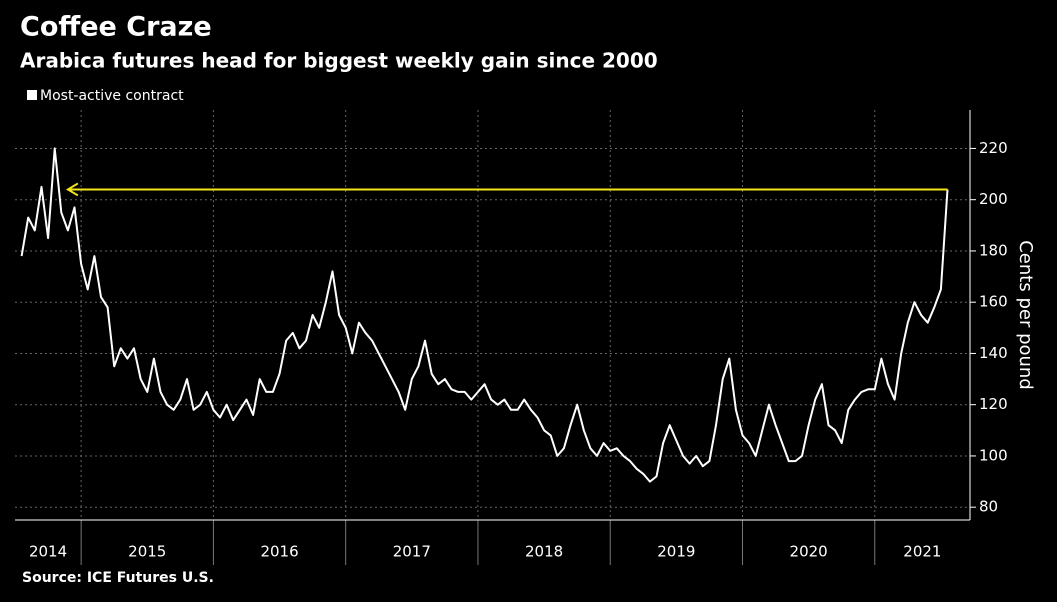  What do you see at coordinates (116, 27) in the screenshot?
I see `chart-title: Coffee Craze` at bounding box center [116, 27].